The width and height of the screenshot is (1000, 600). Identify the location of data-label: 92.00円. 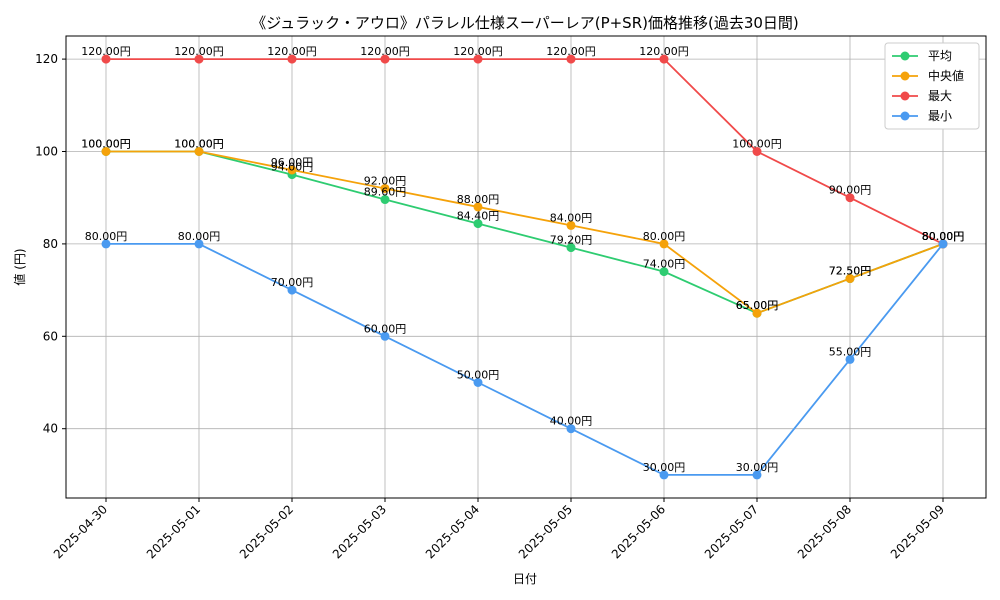
(385, 180).